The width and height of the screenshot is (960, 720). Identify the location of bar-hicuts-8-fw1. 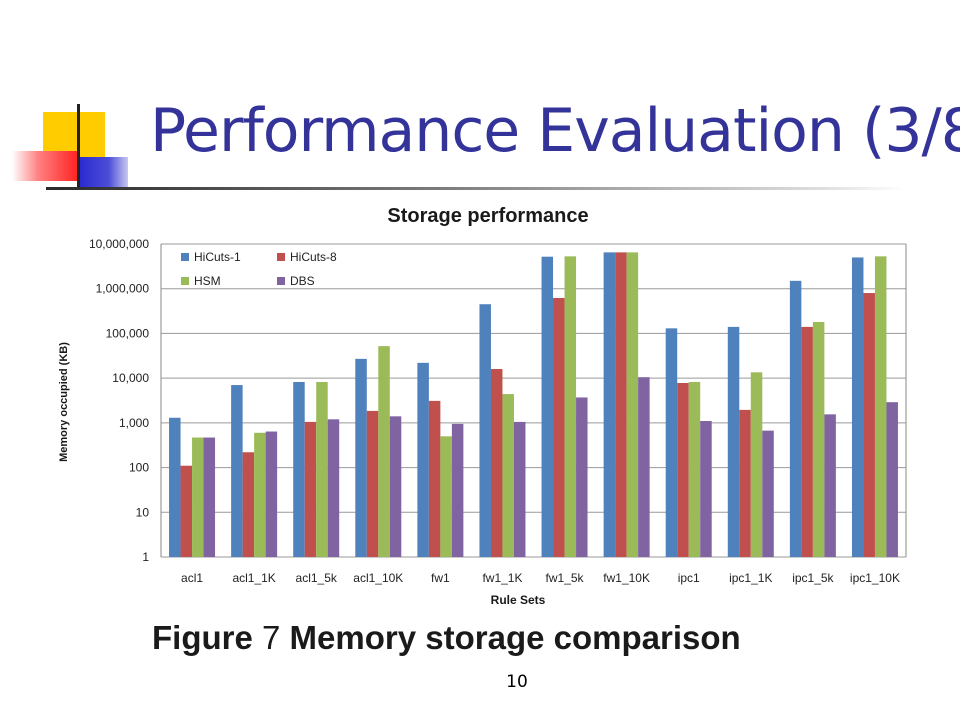
(434, 478).